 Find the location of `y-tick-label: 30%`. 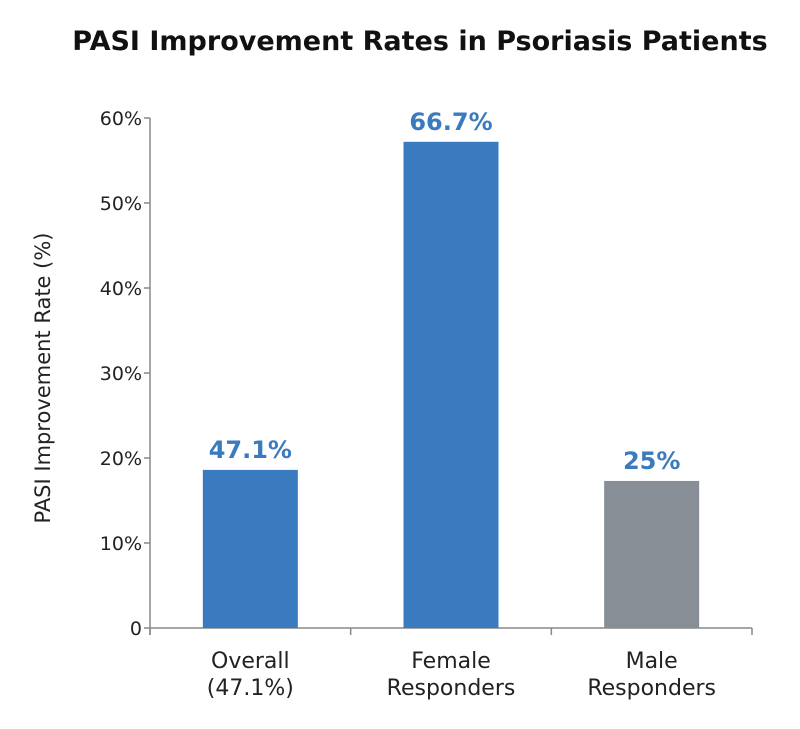

y-tick-label: 30% is located at coordinates (121, 374).